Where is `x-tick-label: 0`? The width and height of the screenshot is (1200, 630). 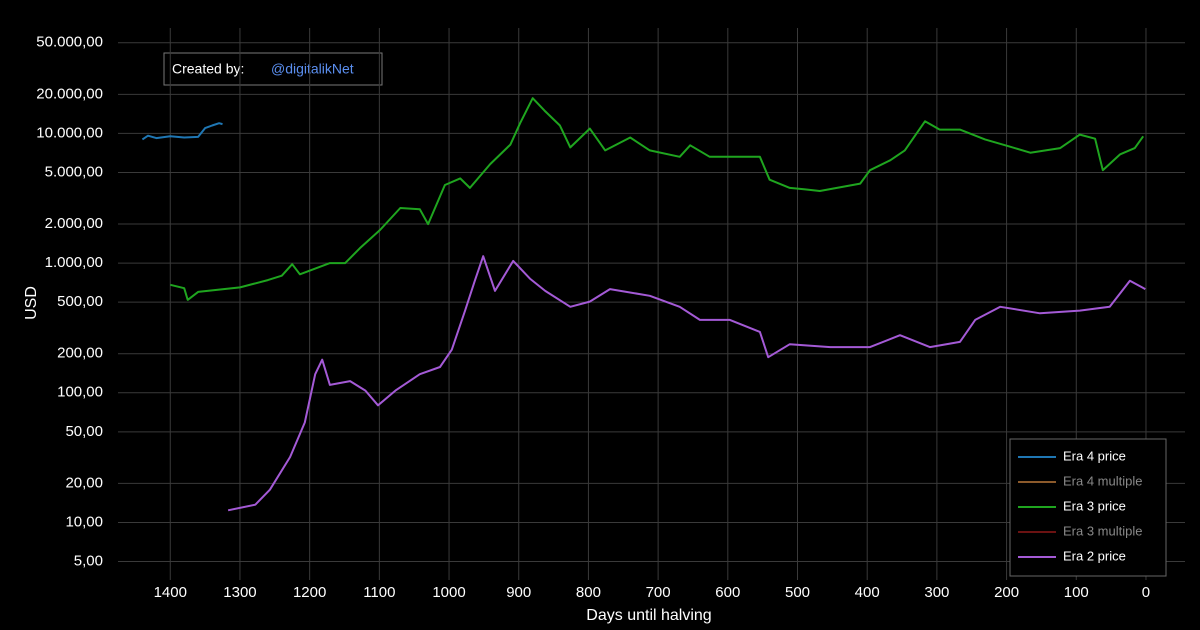 x-tick-label: 0 is located at coordinates (1146, 592).